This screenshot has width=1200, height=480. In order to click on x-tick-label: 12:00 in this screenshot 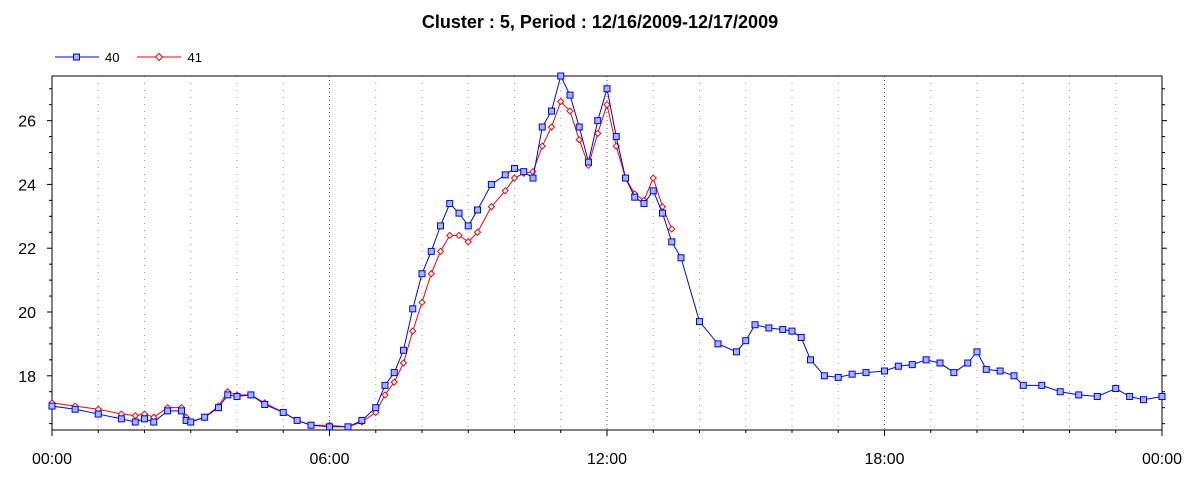, I will do `click(607, 459)`.